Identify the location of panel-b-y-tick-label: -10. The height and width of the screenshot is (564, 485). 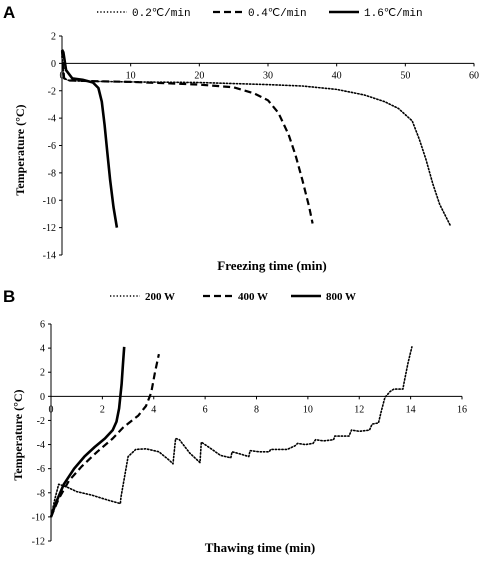
(38, 517).